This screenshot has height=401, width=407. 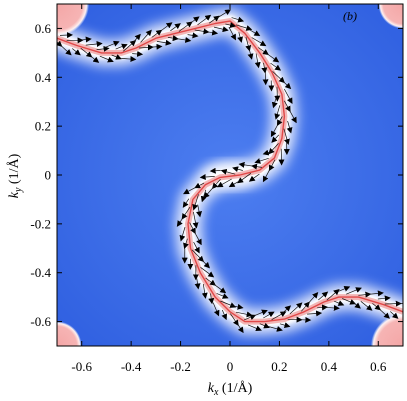 What do you see at coordinates (329, 366) in the screenshot?
I see `x-tick-label: 0.4` at bounding box center [329, 366].